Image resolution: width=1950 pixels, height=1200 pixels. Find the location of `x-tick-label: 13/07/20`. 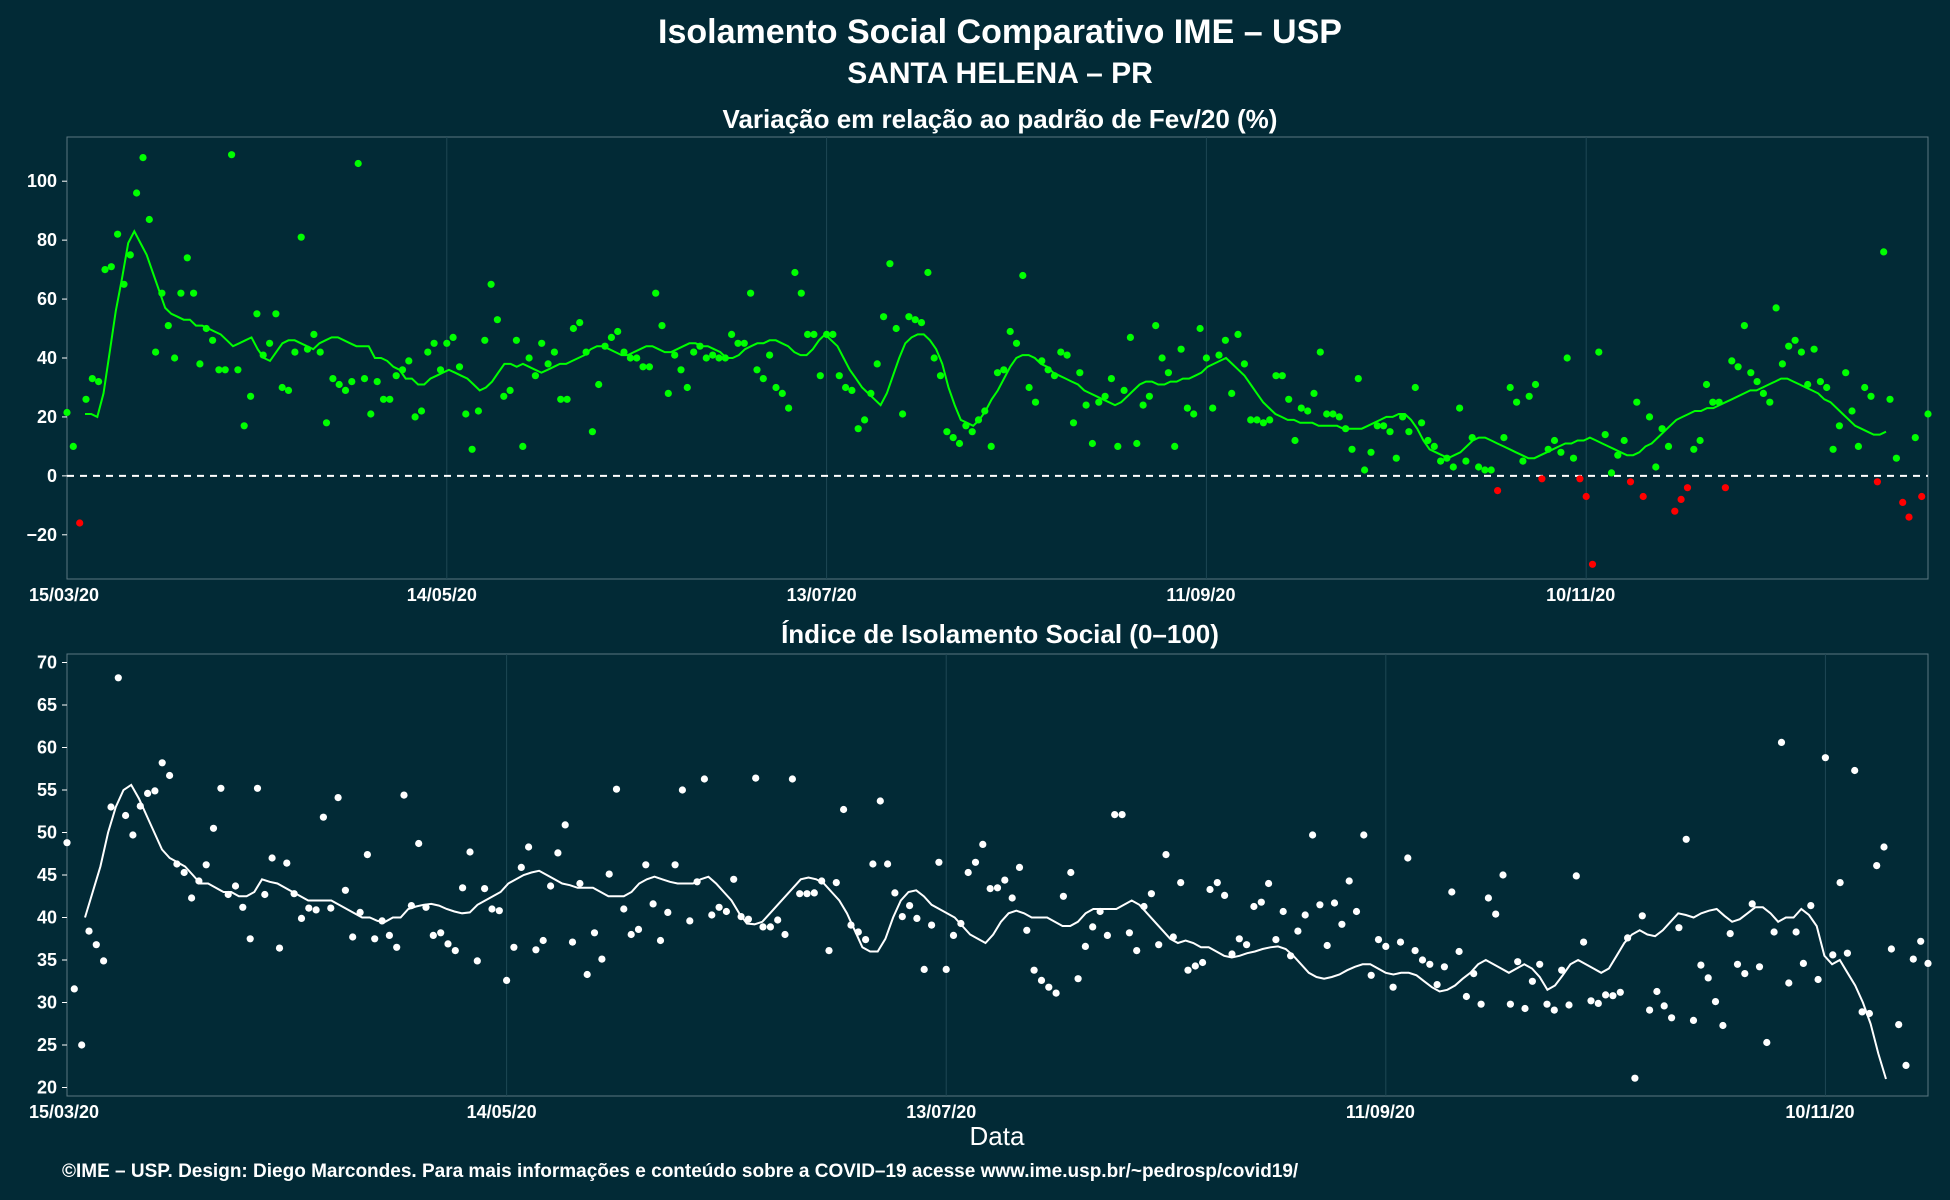

x-tick-label: 13/07/20 is located at coordinates (822, 595).